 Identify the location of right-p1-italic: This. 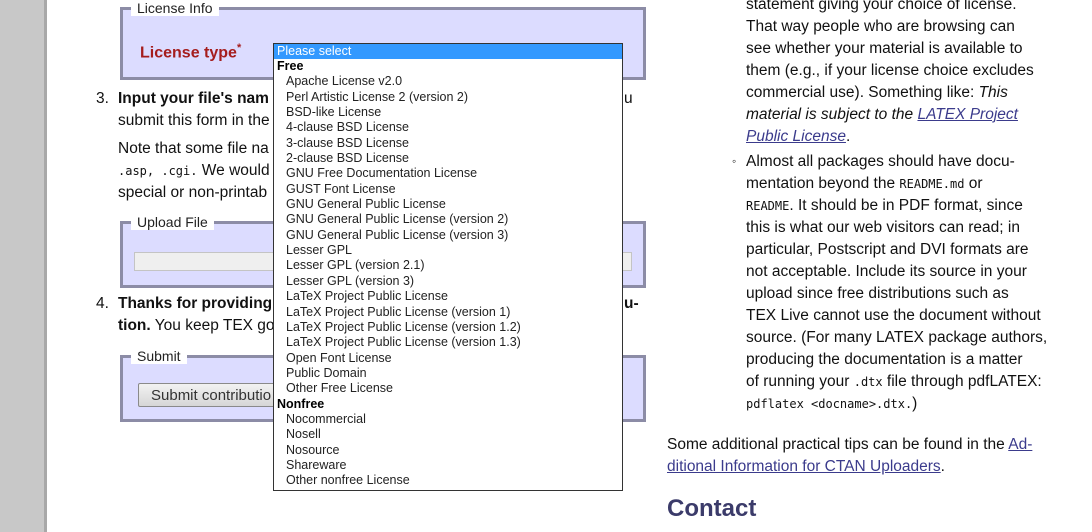
(993, 92).